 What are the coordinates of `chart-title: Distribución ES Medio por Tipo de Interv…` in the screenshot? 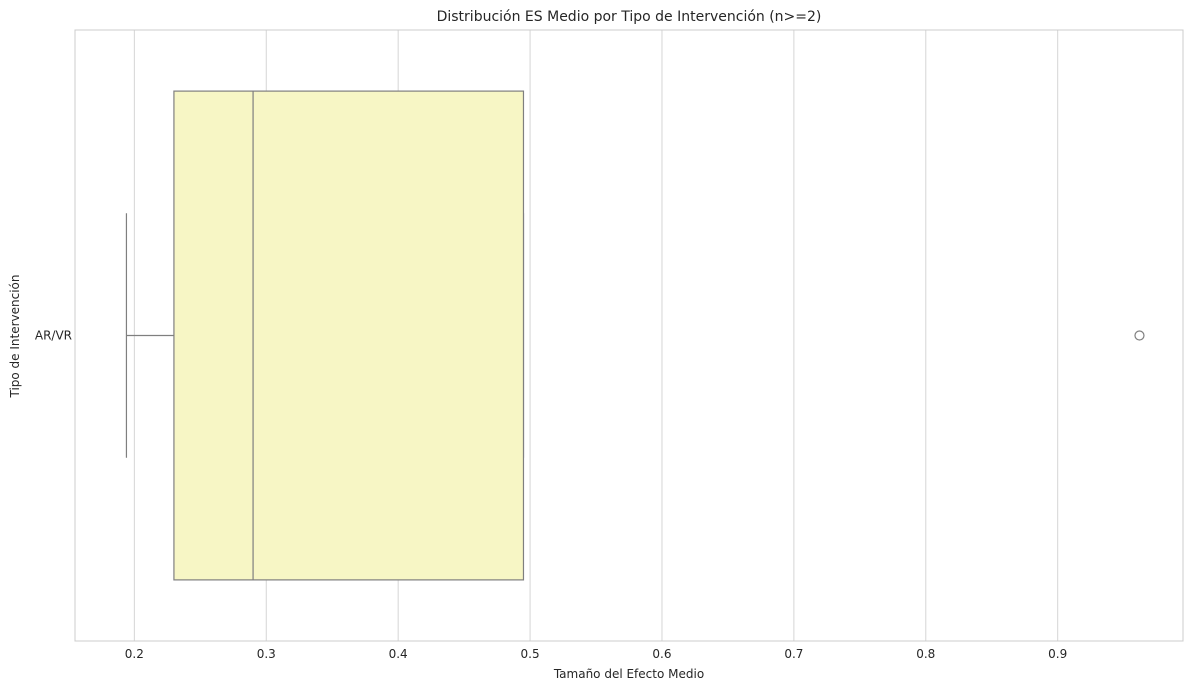 It's located at (629, 17).